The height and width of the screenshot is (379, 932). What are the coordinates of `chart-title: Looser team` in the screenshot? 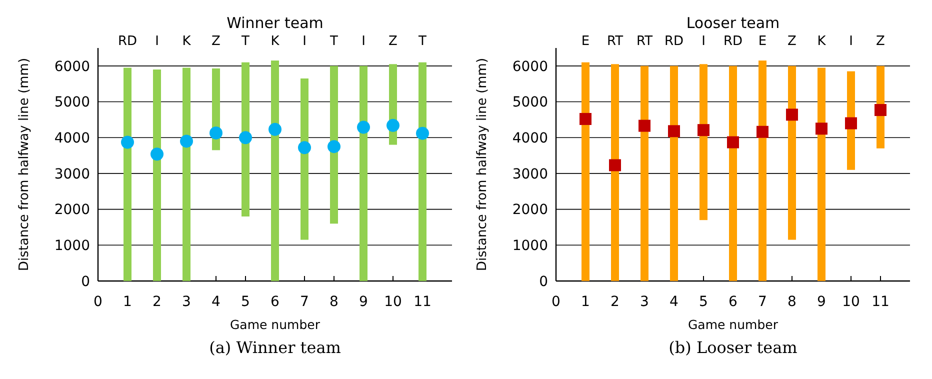 It's located at (733, 23).